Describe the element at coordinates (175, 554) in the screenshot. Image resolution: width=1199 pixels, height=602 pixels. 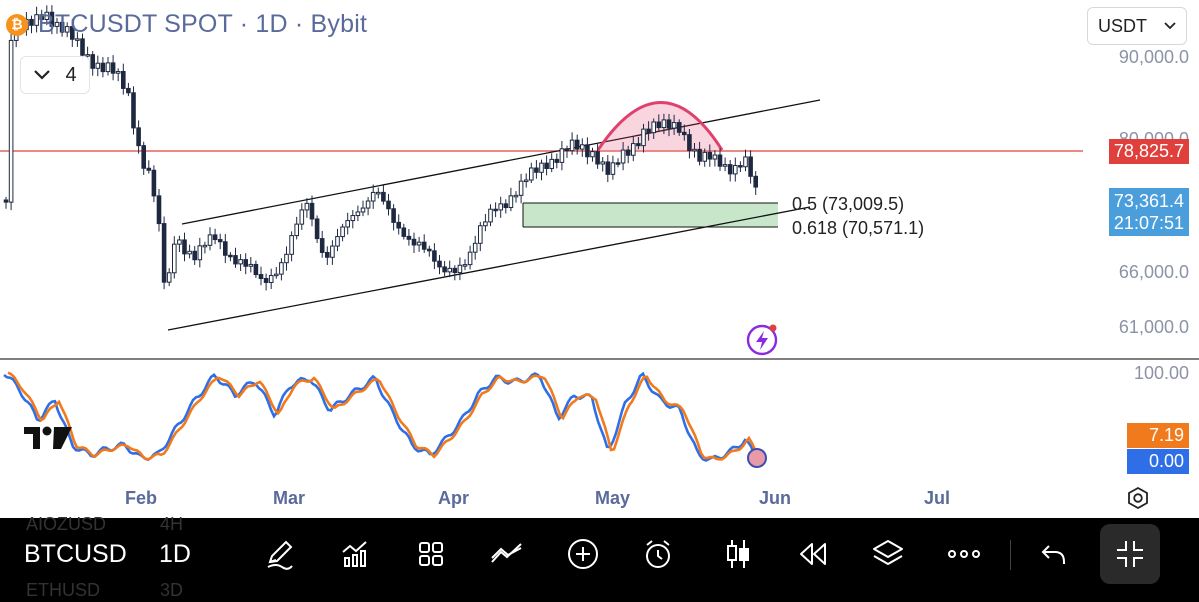
I see `interval-button: 1D` at that location.